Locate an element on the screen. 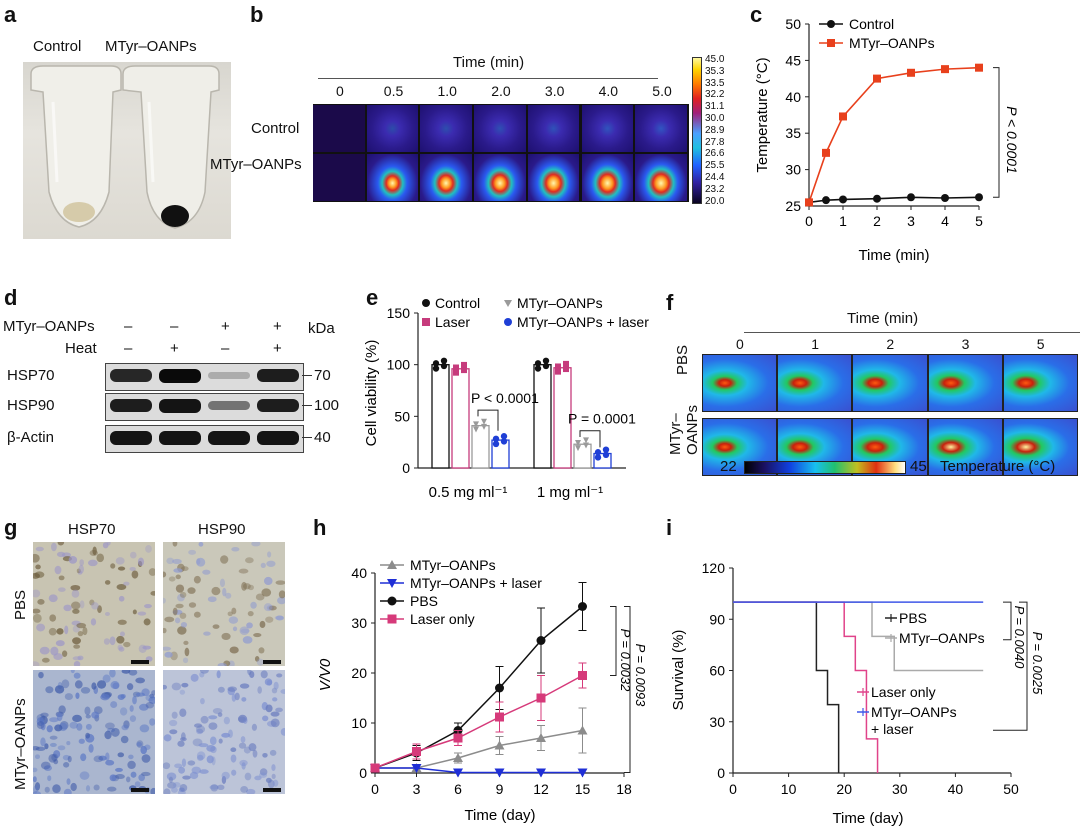 This screenshot has width=1080, height=827. colorbar-tick: 25.5 is located at coordinates (715, 166).